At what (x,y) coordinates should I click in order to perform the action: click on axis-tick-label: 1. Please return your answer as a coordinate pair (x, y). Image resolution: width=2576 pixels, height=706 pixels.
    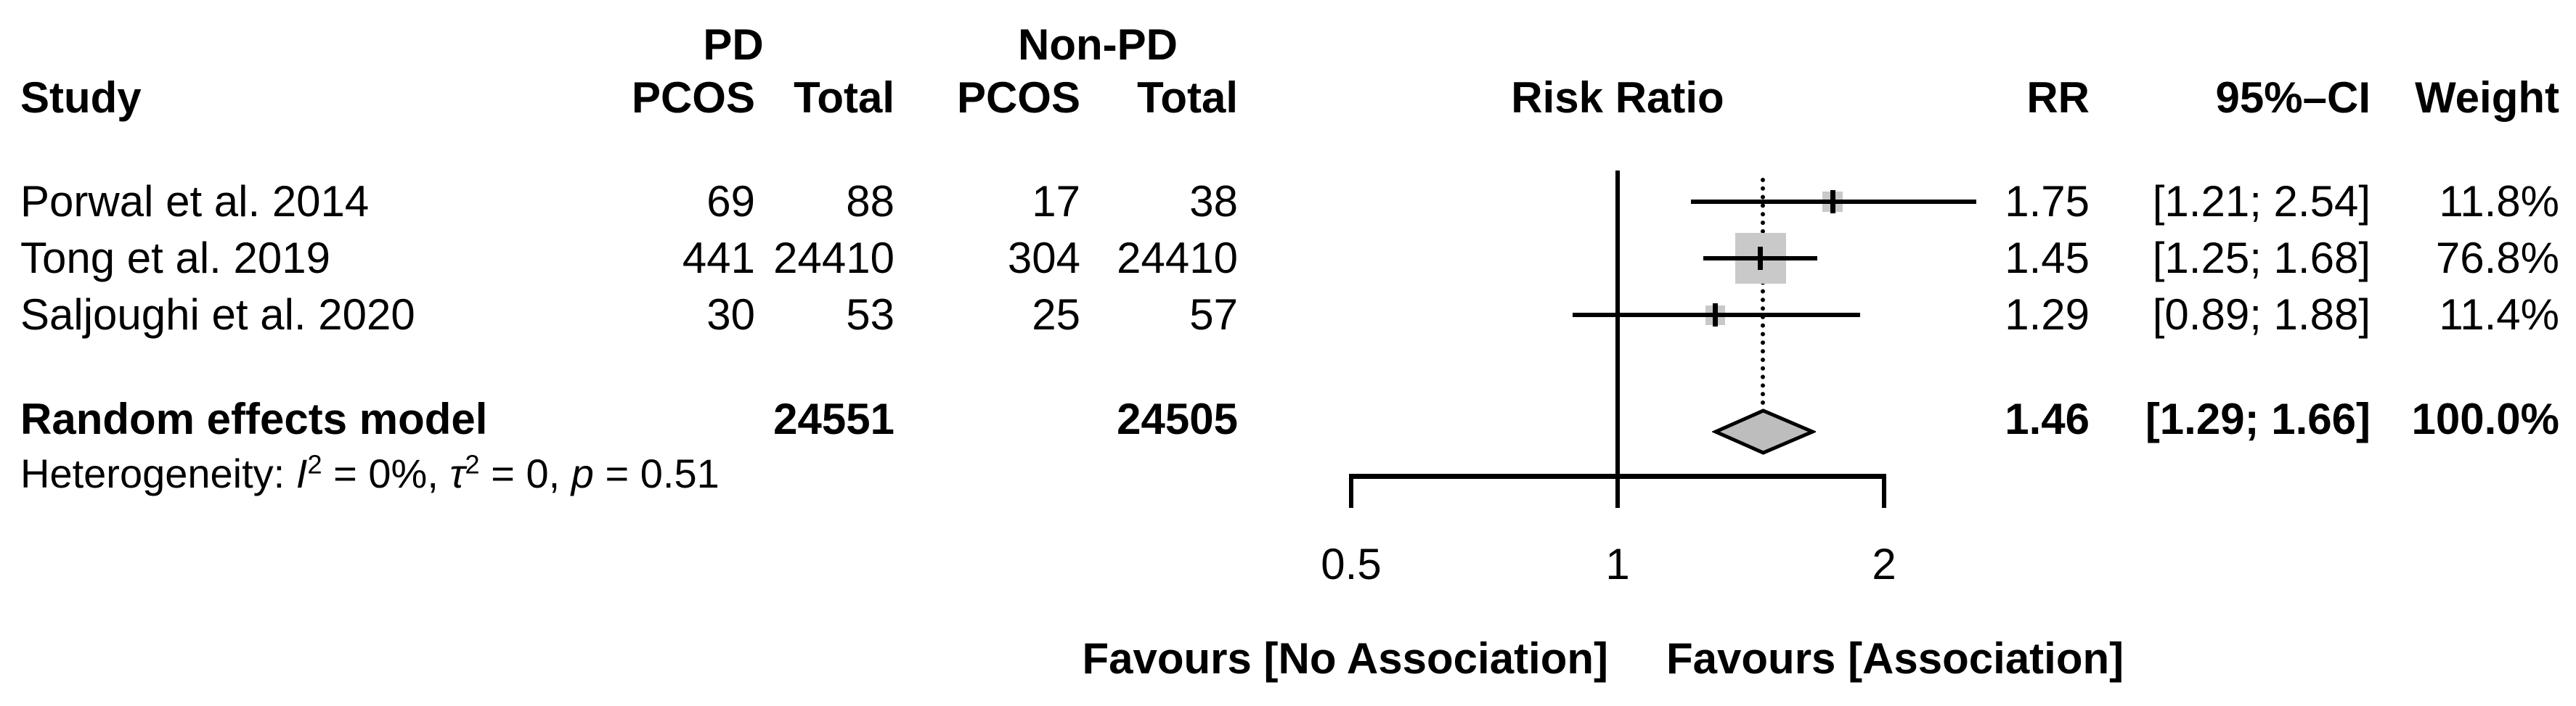
    Looking at the image, I should click on (1617, 564).